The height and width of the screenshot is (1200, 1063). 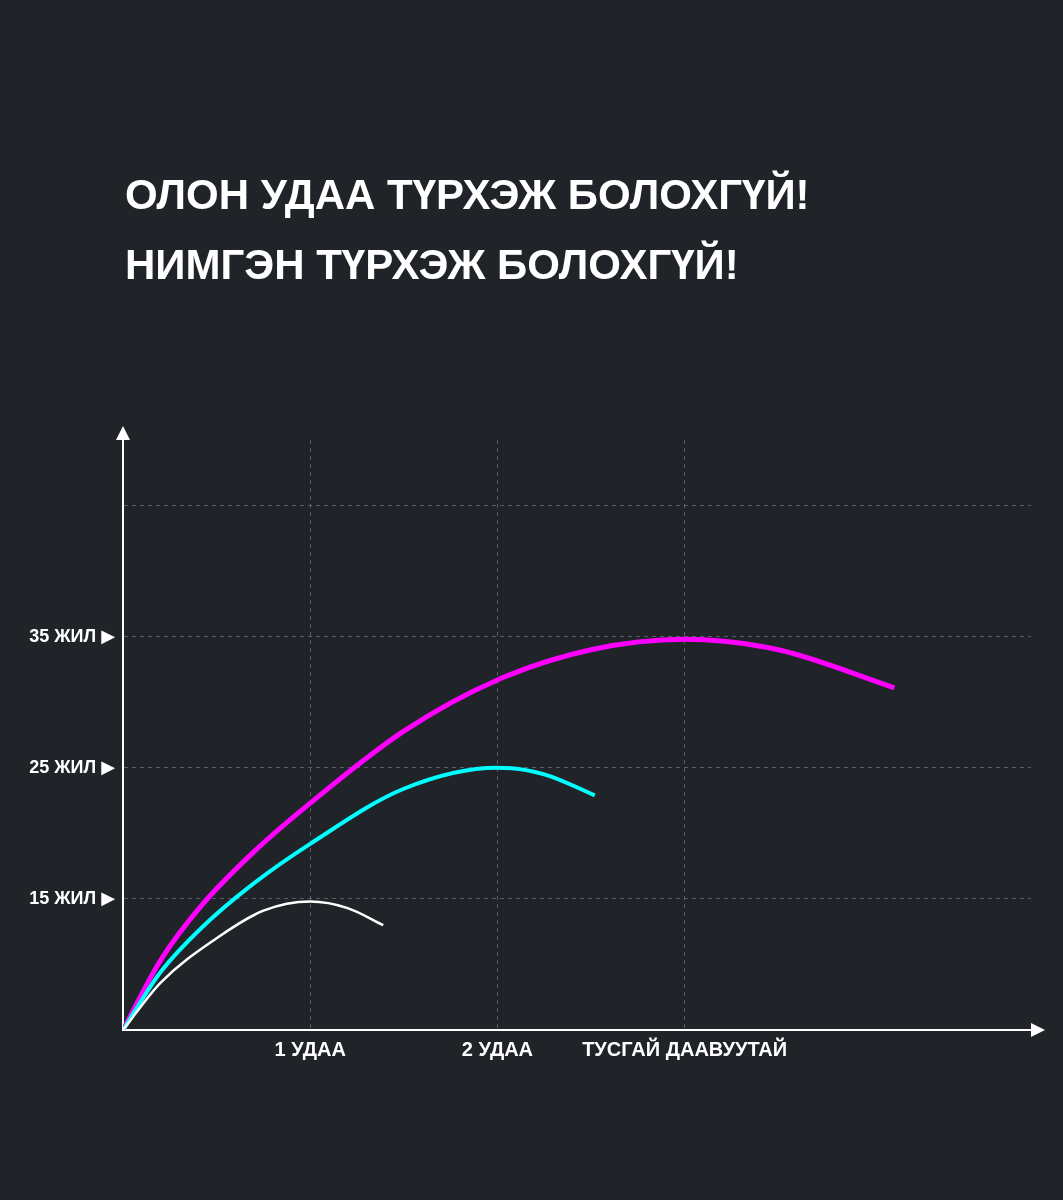 What do you see at coordinates (467, 229) in the screenshot?
I see `chart-title: ОЛОН УДАА ТҮРХЭЖ БОЛОХГҮЙ! НИМГЭН ТҮРХЭЖ БОЛОХГҮЙ!` at bounding box center [467, 229].